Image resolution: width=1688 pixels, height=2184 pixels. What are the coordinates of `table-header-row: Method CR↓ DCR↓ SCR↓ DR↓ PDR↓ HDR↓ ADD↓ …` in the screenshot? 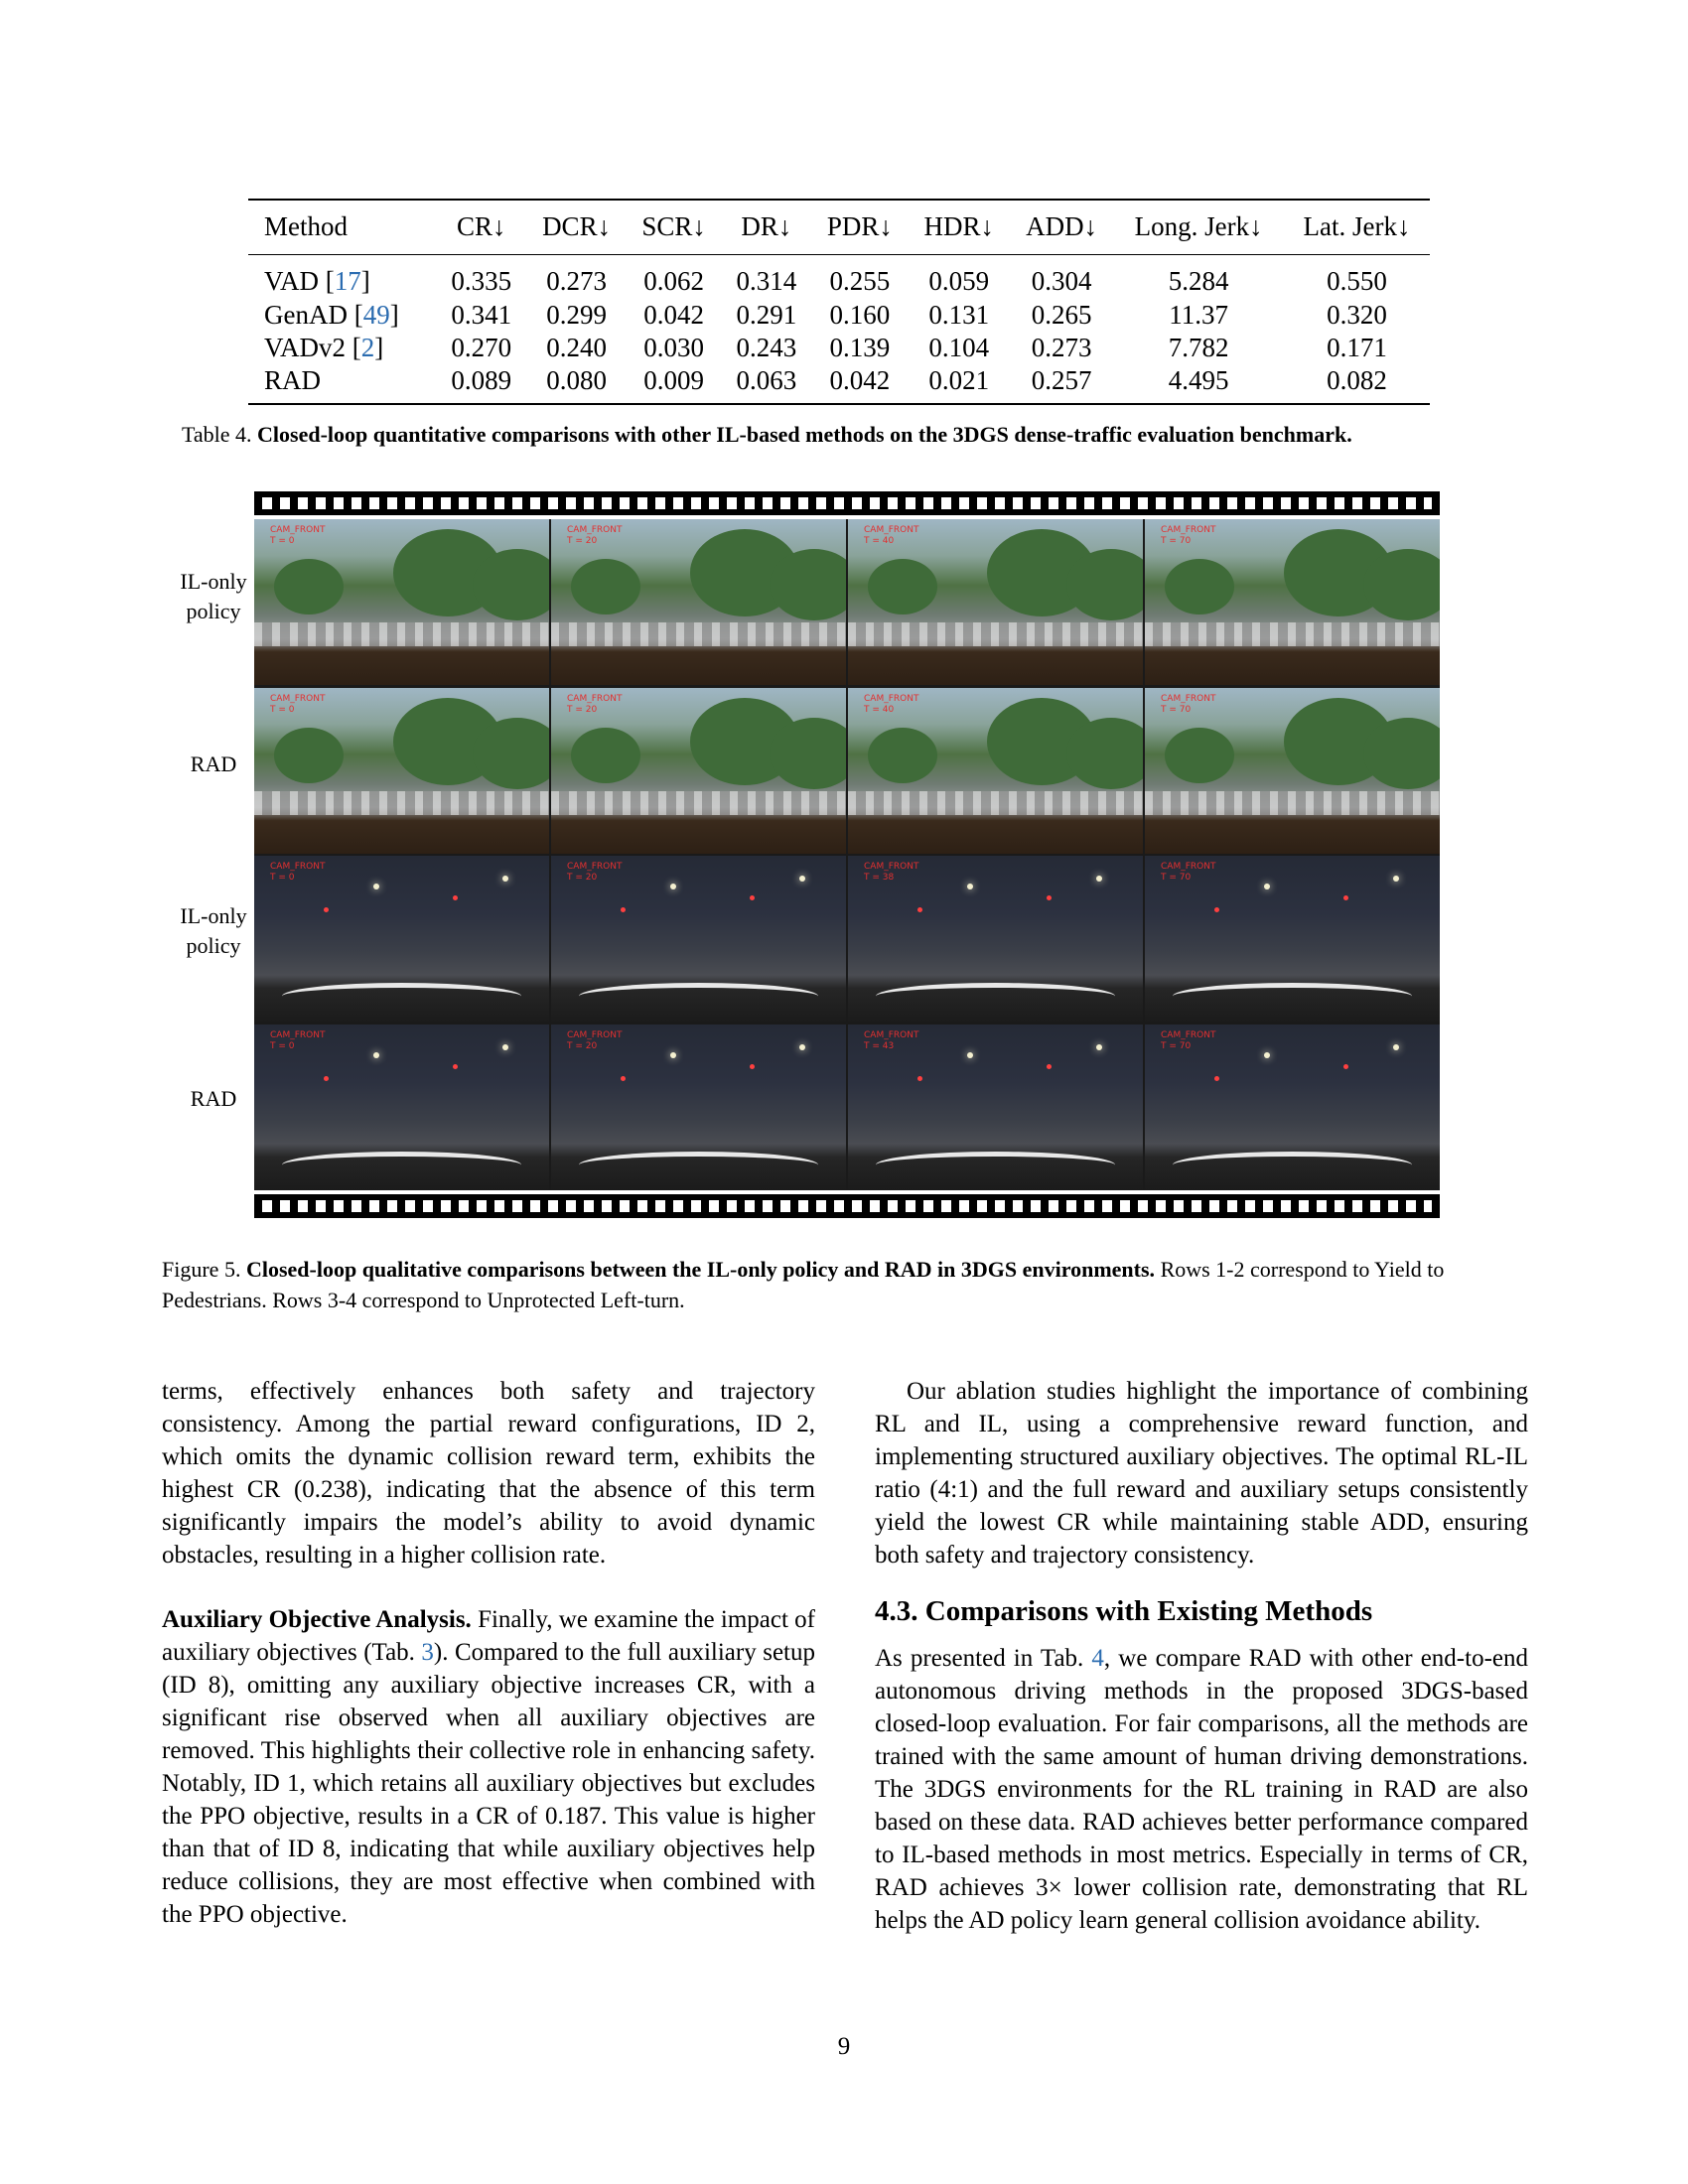 It's located at (839, 227).